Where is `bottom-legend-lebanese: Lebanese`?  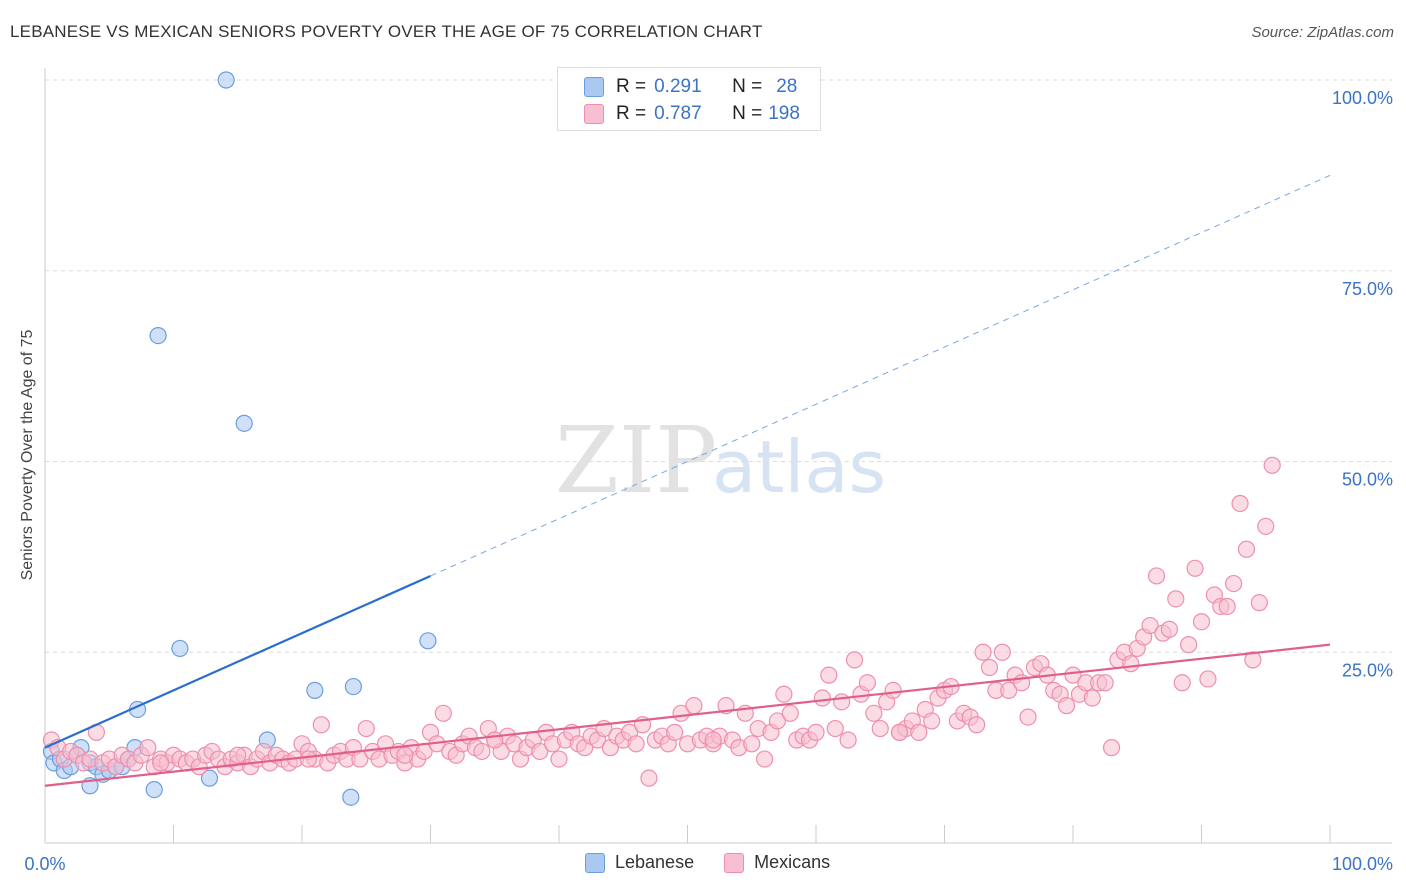 bottom-legend-lebanese: Lebanese is located at coordinates (639, 862).